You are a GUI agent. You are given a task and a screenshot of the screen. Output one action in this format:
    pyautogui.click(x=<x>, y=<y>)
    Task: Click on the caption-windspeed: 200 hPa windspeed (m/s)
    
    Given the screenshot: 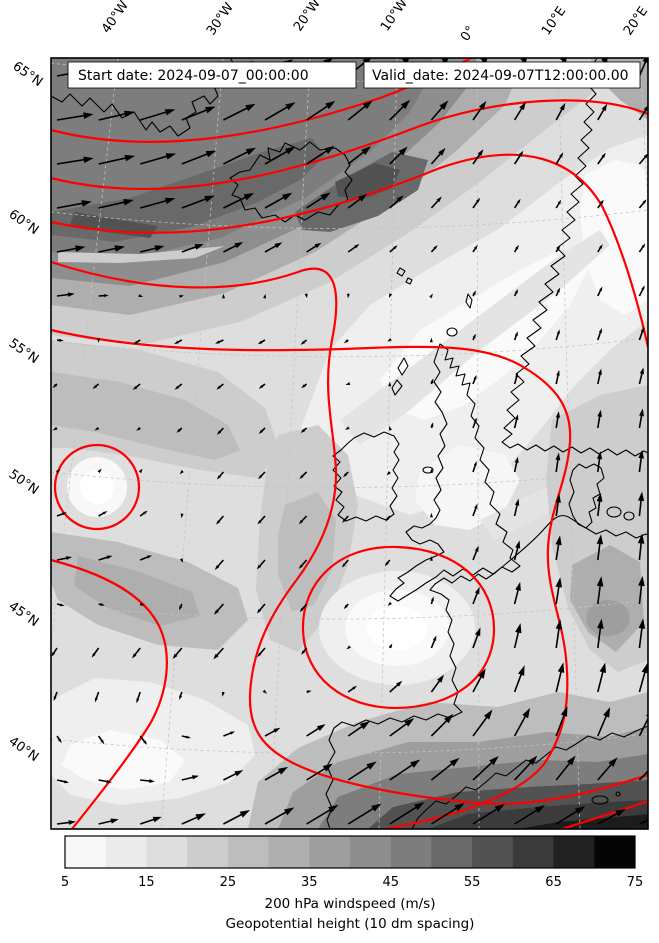 What is the action you would take?
    pyautogui.click(x=350, y=904)
    